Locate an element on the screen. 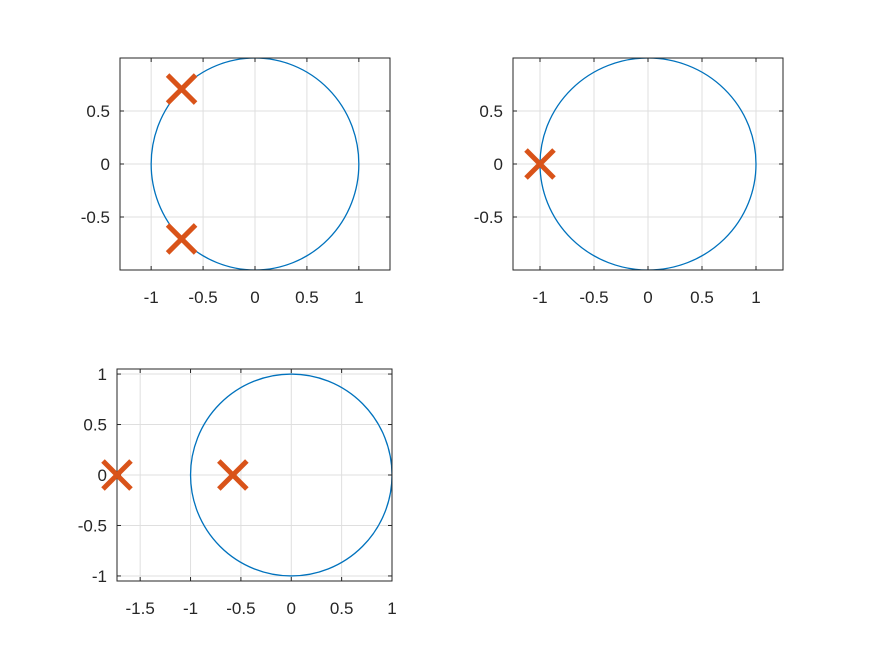 The width and height of the screenshot is (872, 654). subplot-3: -1.5 -1 -0.5 0 0.5 1 -1 -0.5 0 0.5 1 is located at coordinates (237, 491).